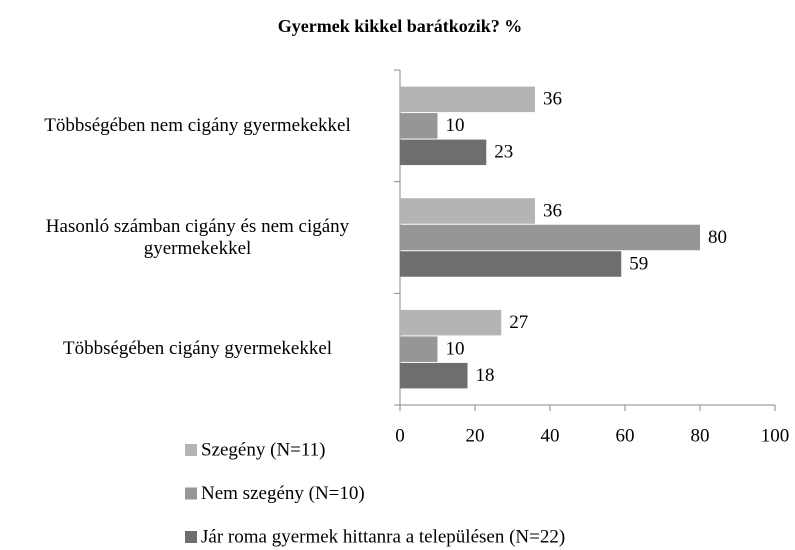  What do you see at coordinates (700, 435) in the screenshot?
I see `x-tick-label: 80` at bounding box center [700, 435].